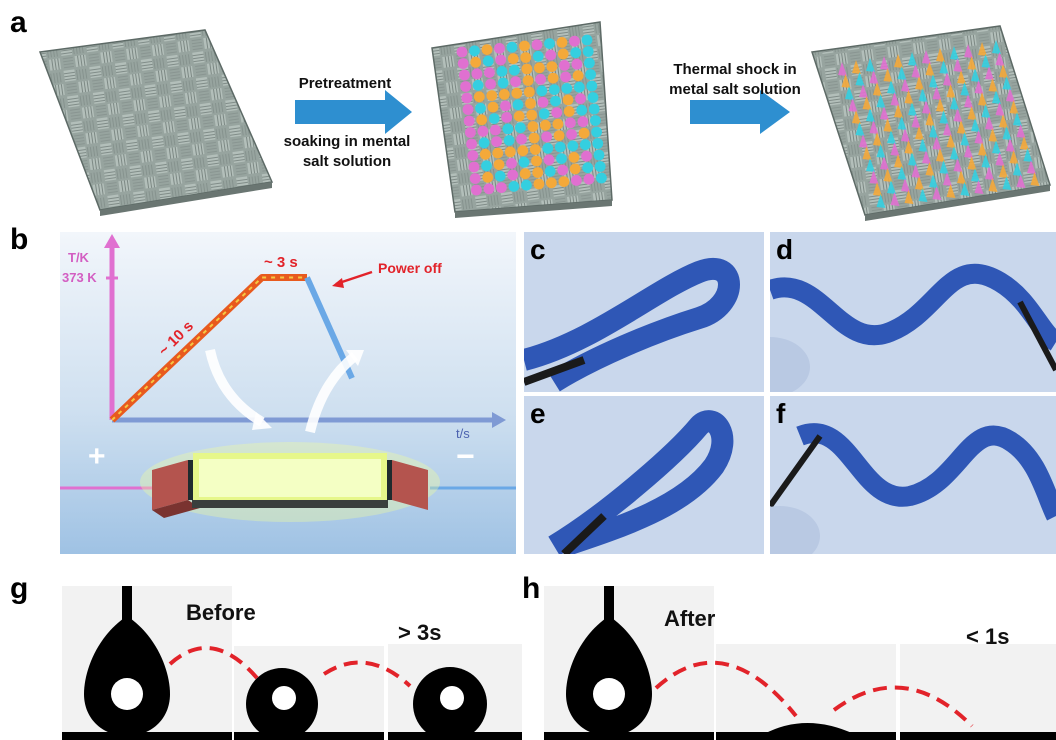  I want to click on panel-label-g: g, so click(19, 588).